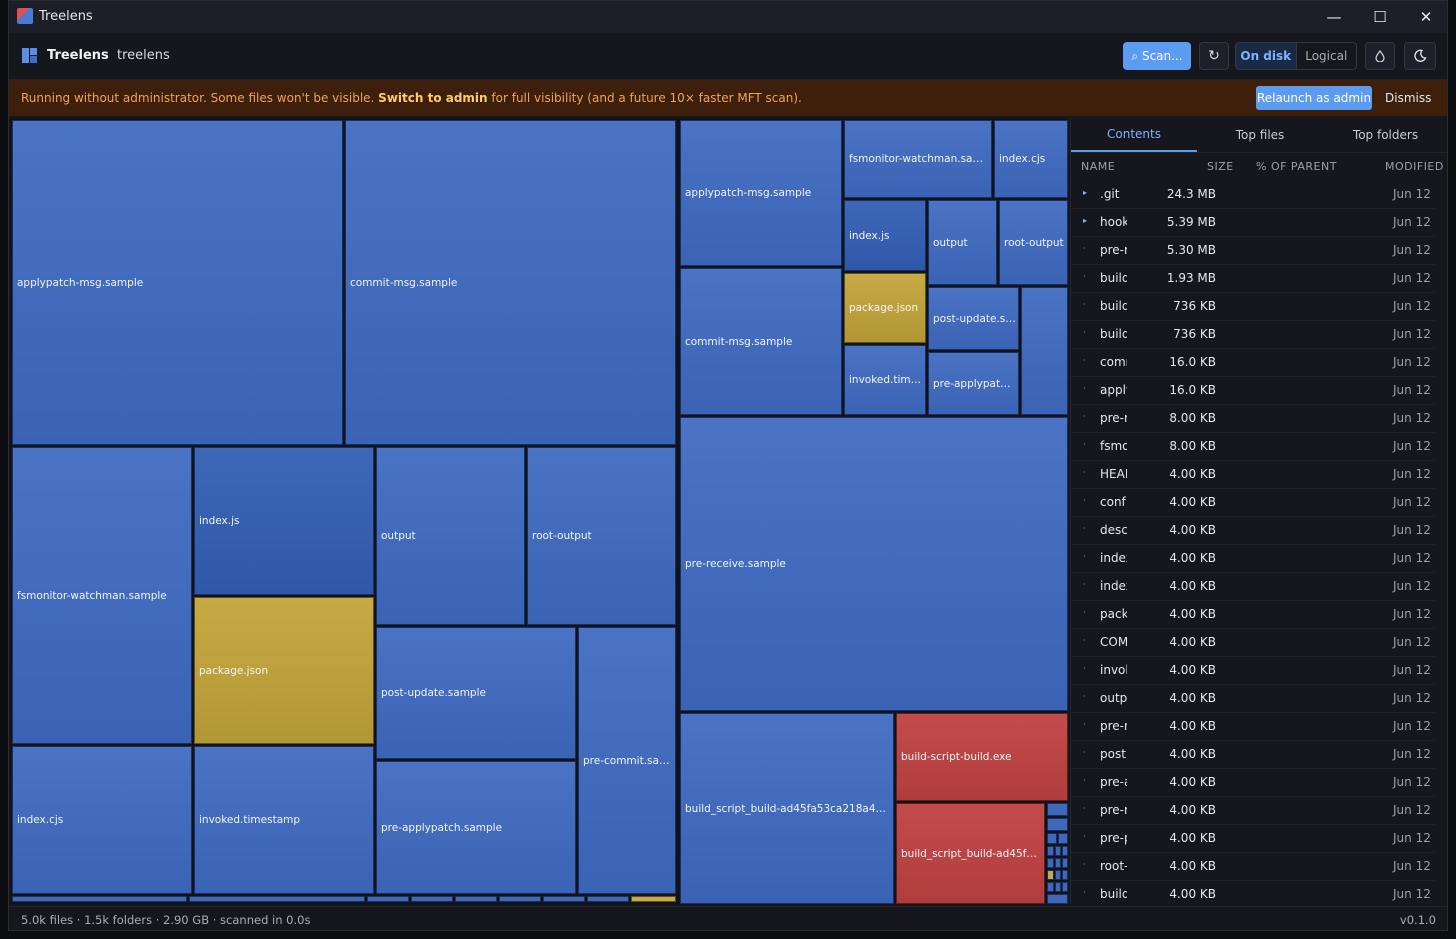  What do you see at coordinates (450, 536) in the screenshot?
I see `treemap-tile: output` at bounding box center [450, 536].